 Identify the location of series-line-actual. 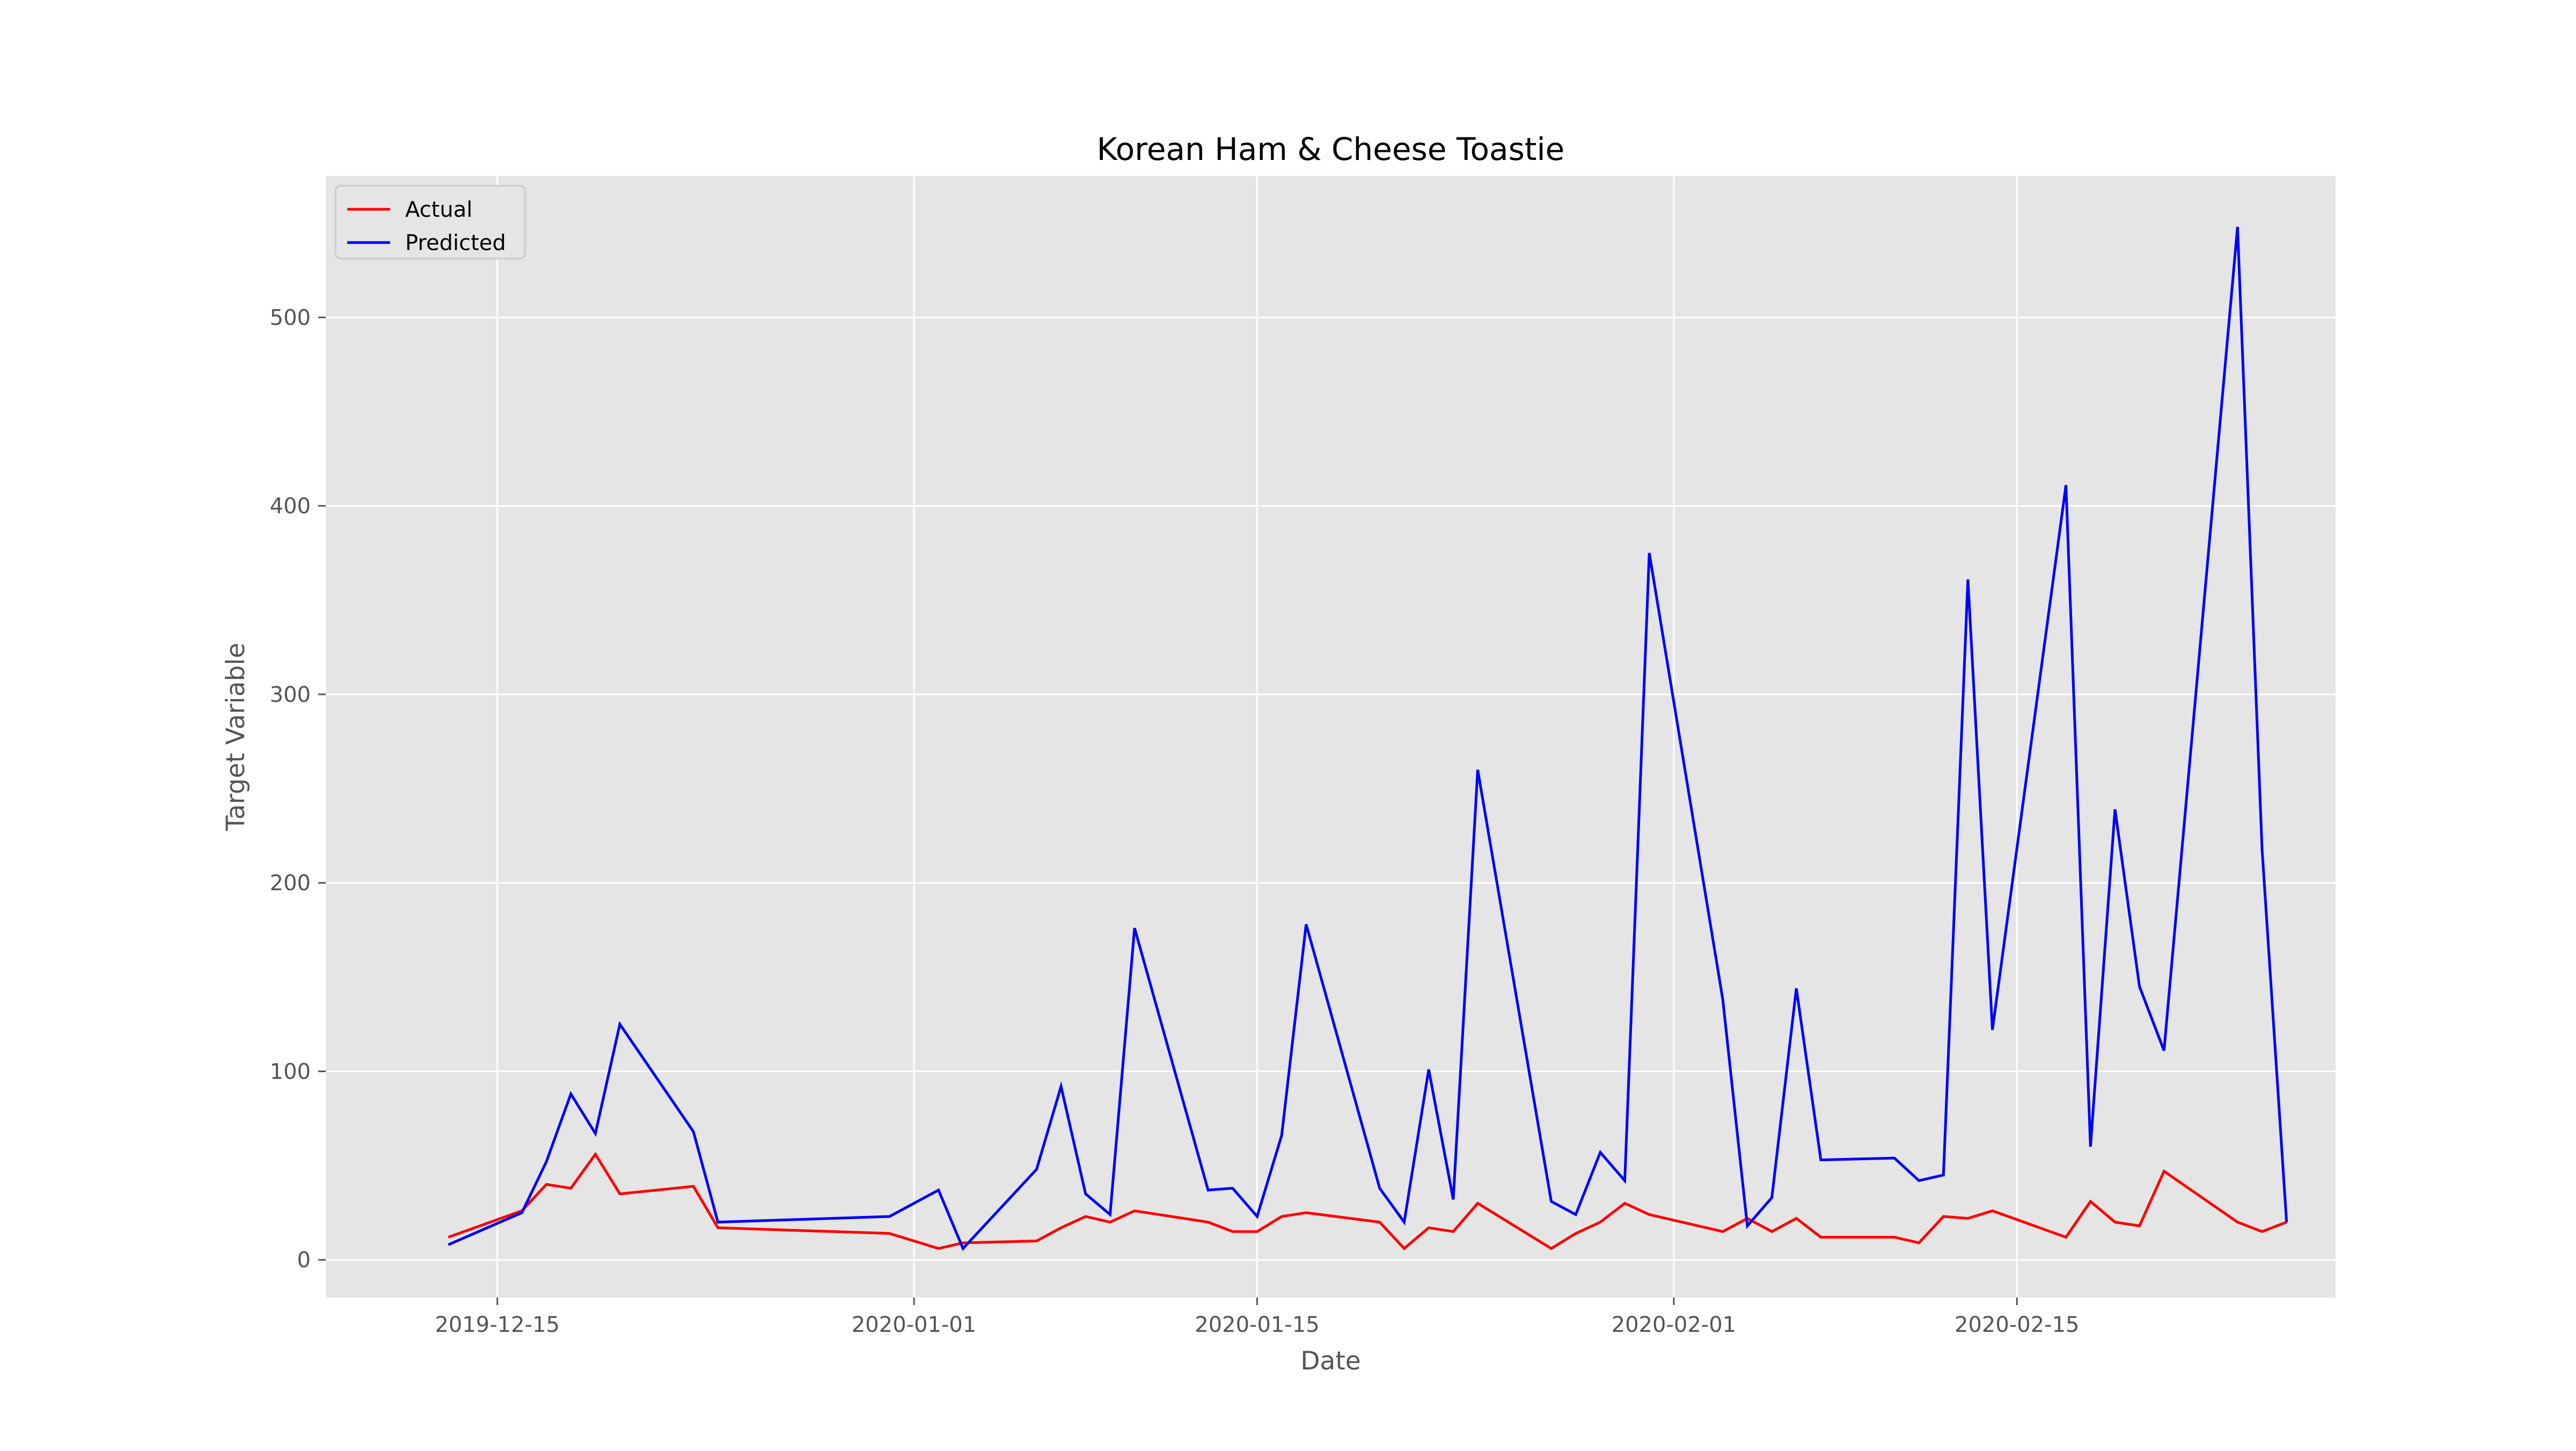
(1367, 1202).